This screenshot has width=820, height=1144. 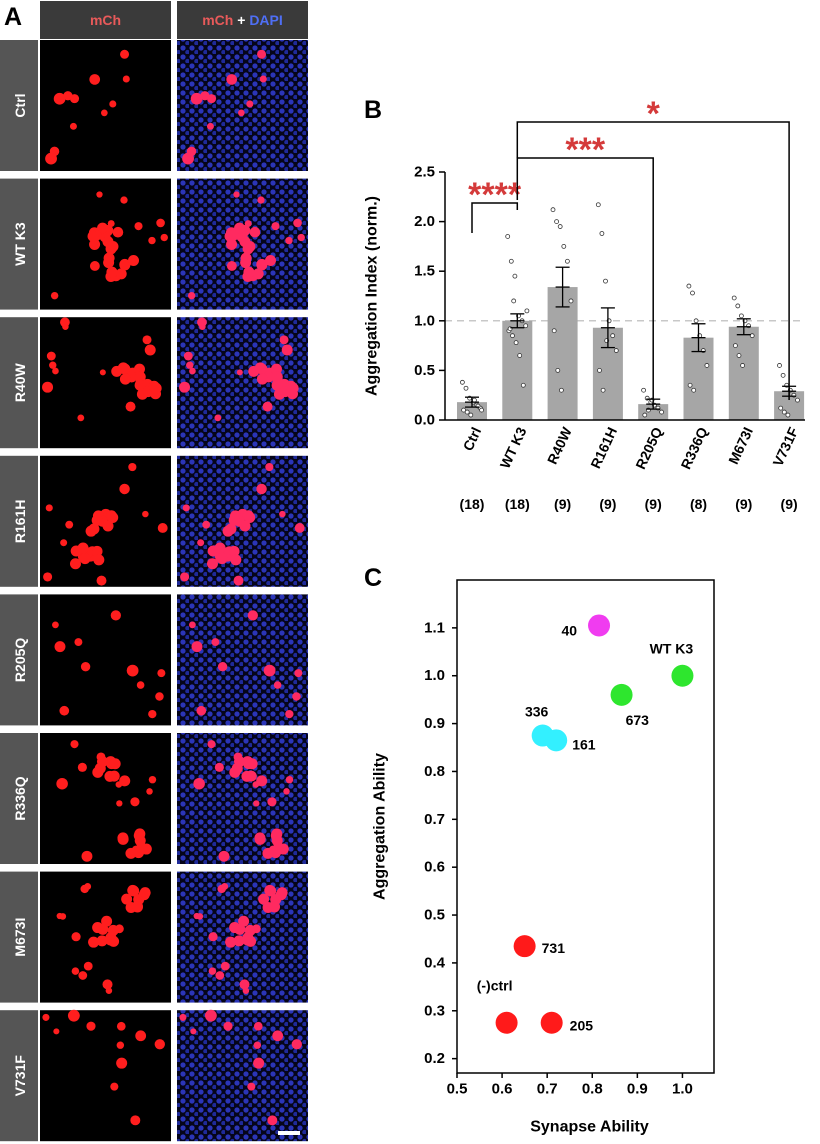 What do you see at coordinates (694, 448) in the screenshot?
I see `x-tick-label: R336Q` at bounding box center [694, 448].